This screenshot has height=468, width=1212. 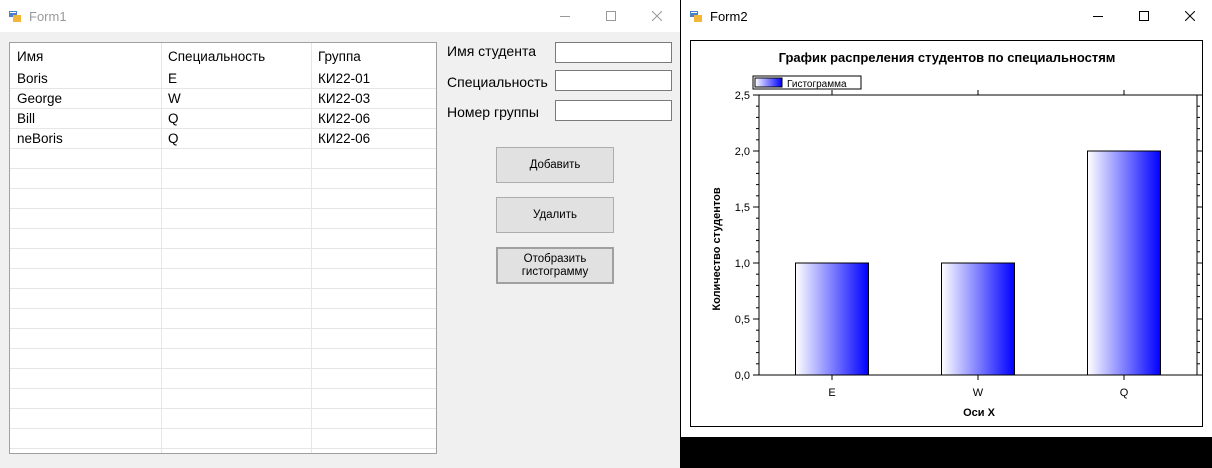 What do you see at coordinates (32, 78) in the screenshot?
I see `cell-name: Boris` at bounding box center [32, 78].